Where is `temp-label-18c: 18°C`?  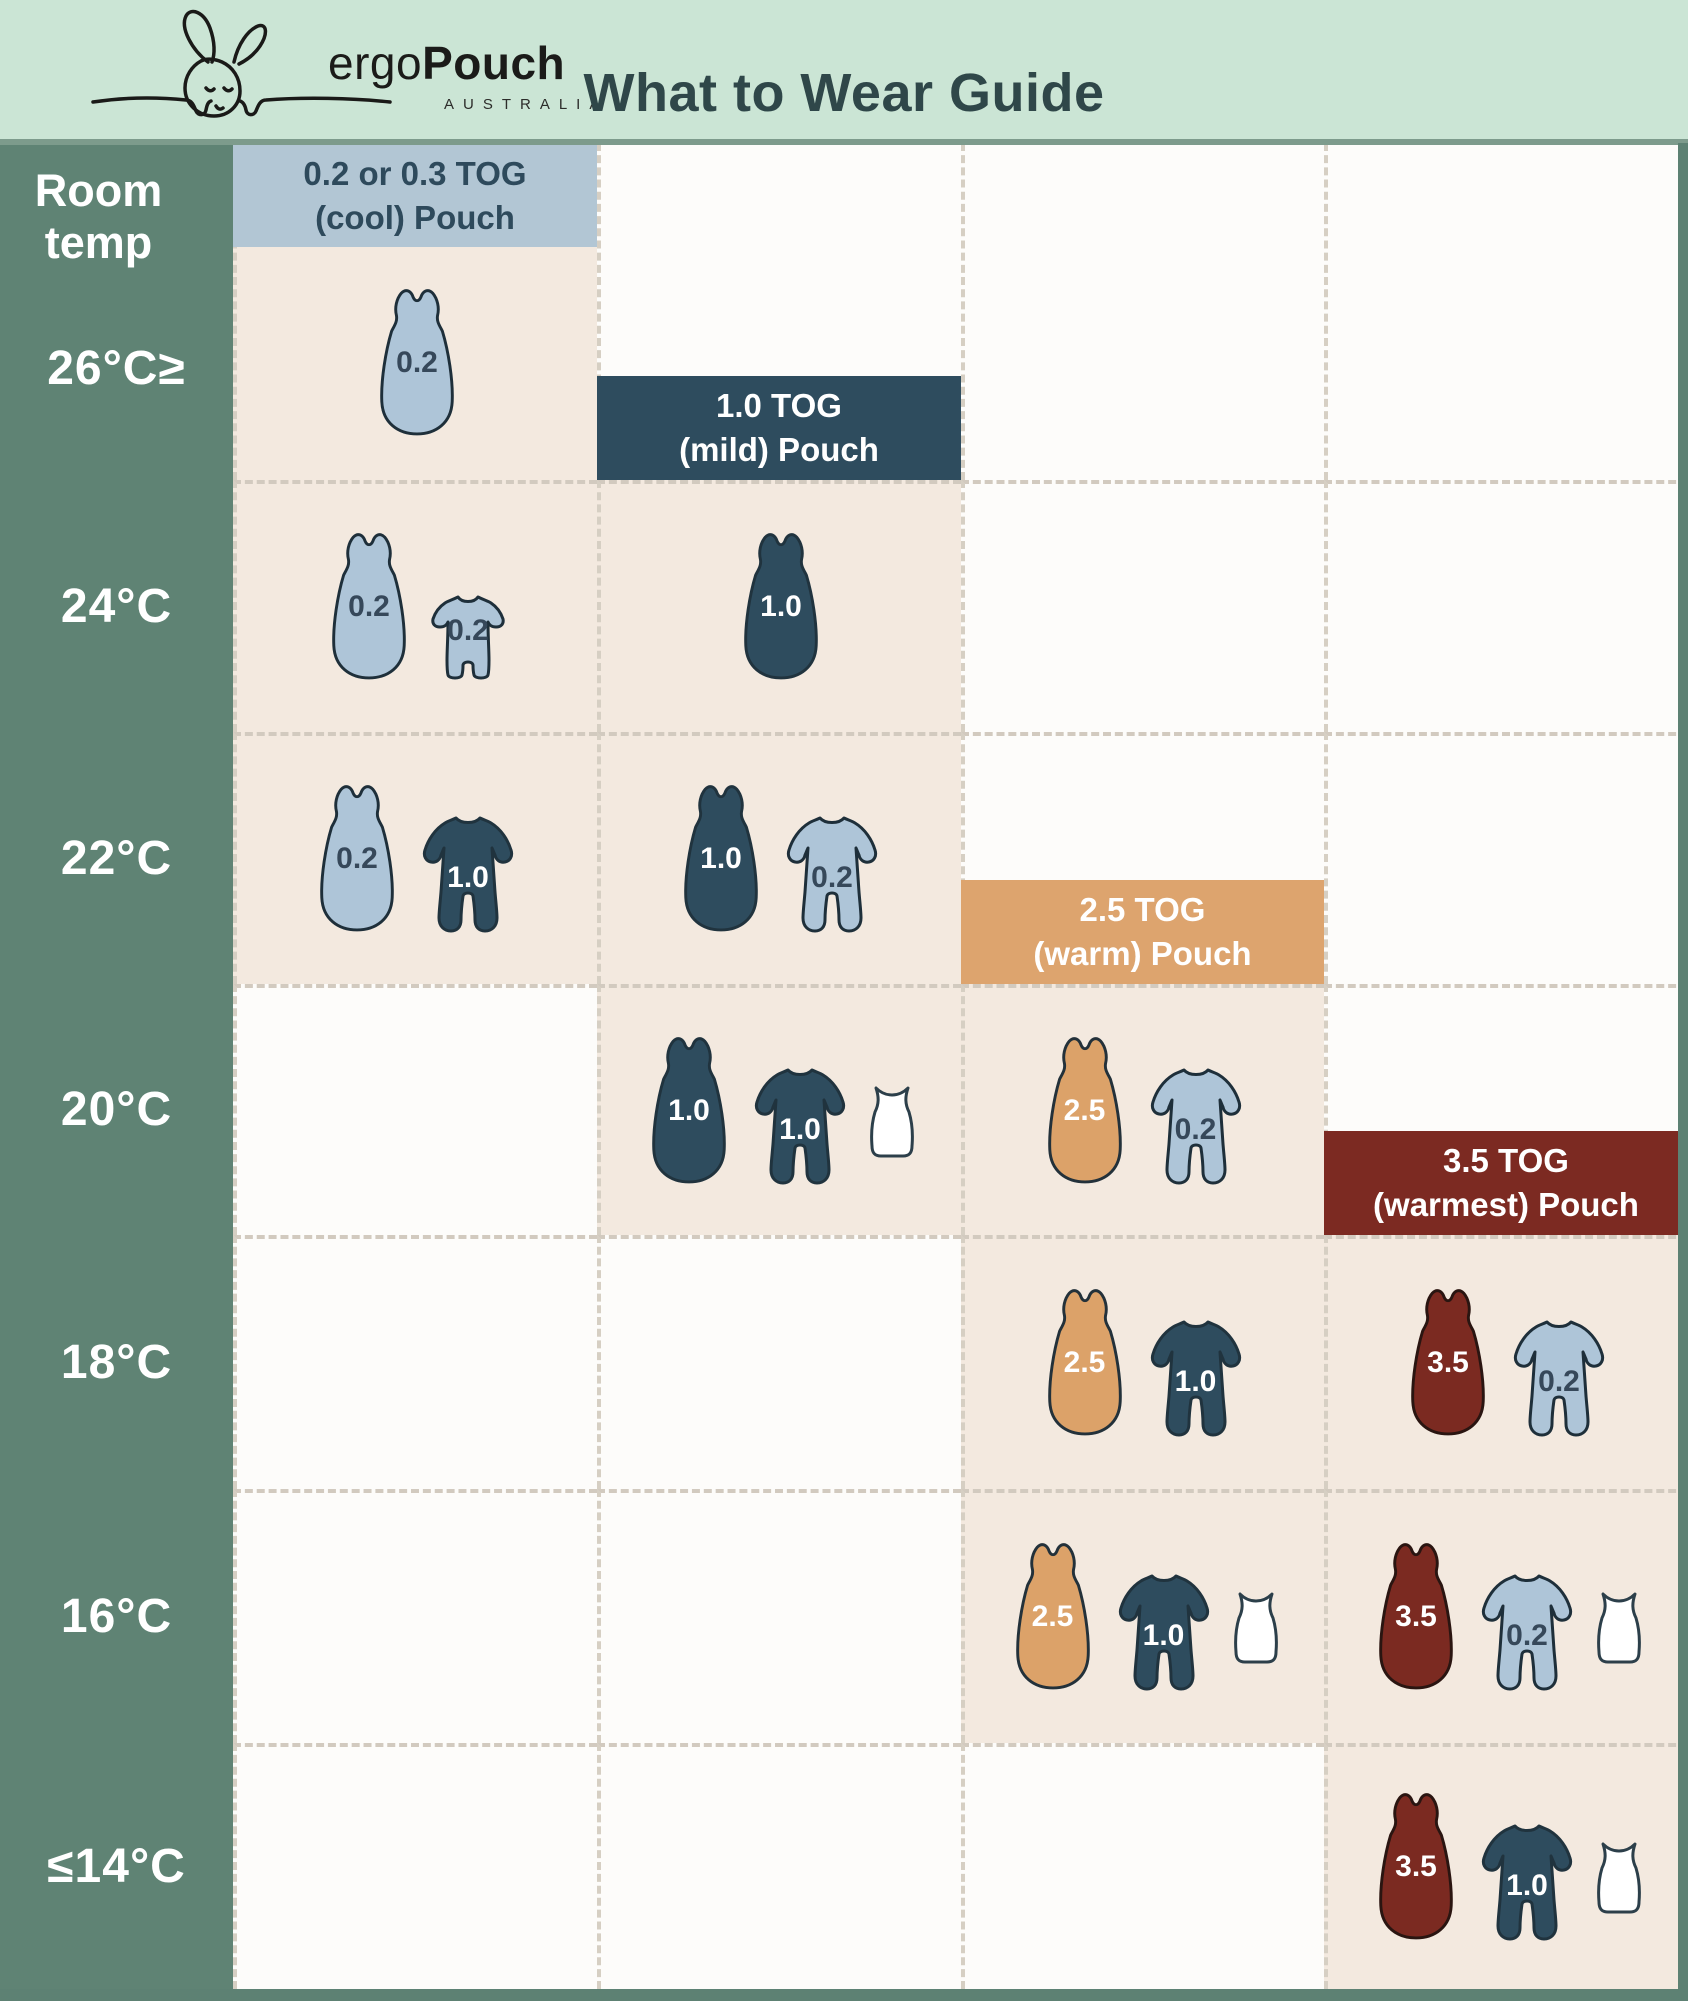 temp-label-18c: 18°C is located at coordinates (116, 1362).